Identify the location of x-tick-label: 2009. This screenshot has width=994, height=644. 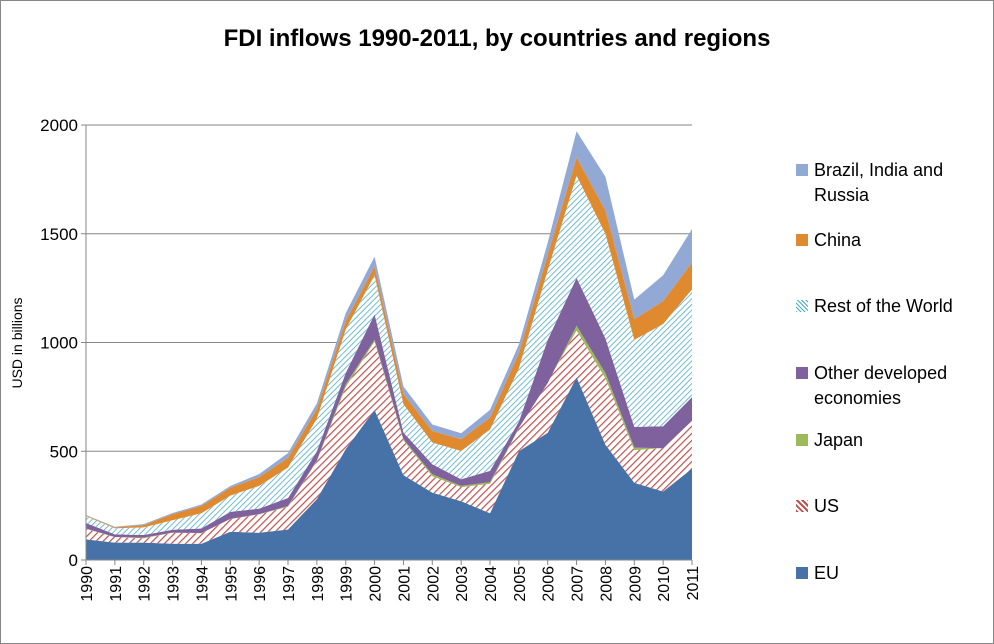
(635, 584).